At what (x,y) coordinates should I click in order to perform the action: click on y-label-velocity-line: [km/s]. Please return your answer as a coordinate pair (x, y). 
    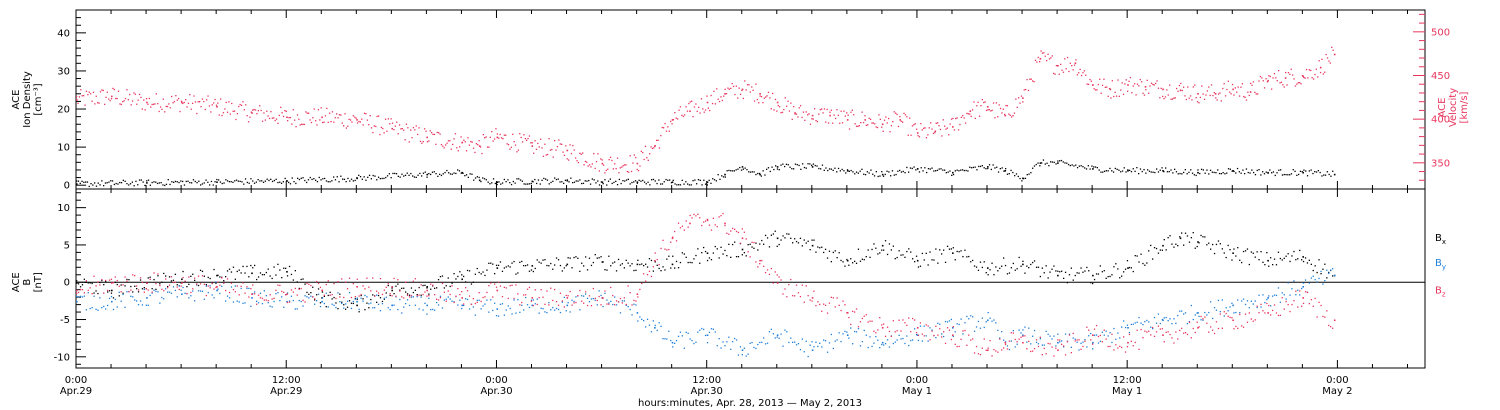
    Looking at the image, I should click on (1464, 107).